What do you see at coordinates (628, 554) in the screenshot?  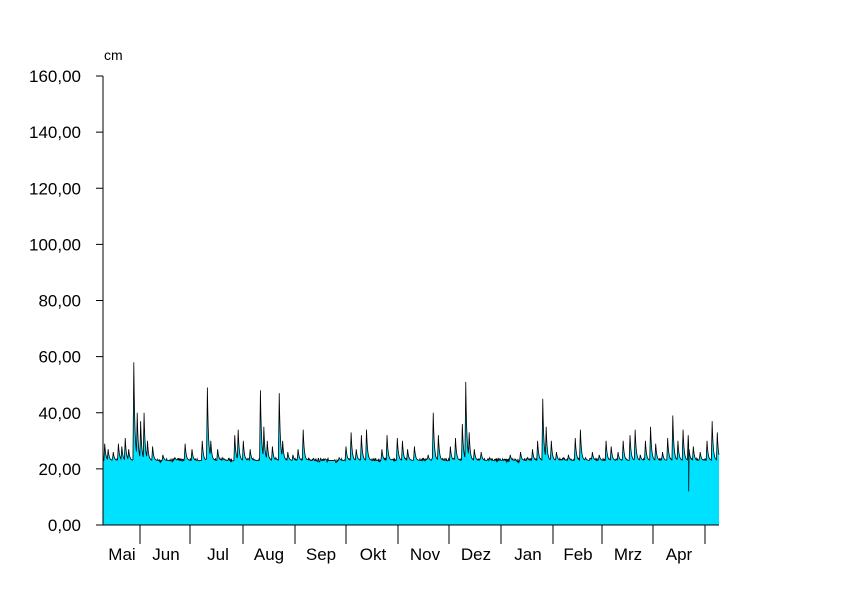 I see `x-month-label: Mrz` at bounding box center [628, 554].